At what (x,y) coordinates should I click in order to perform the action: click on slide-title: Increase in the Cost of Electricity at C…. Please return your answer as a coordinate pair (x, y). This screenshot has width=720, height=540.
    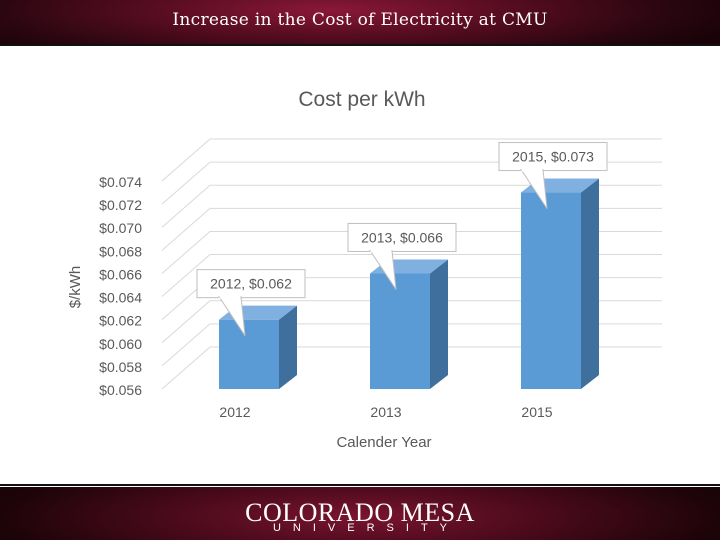
    Looking at the image, I should click on (360, 20).